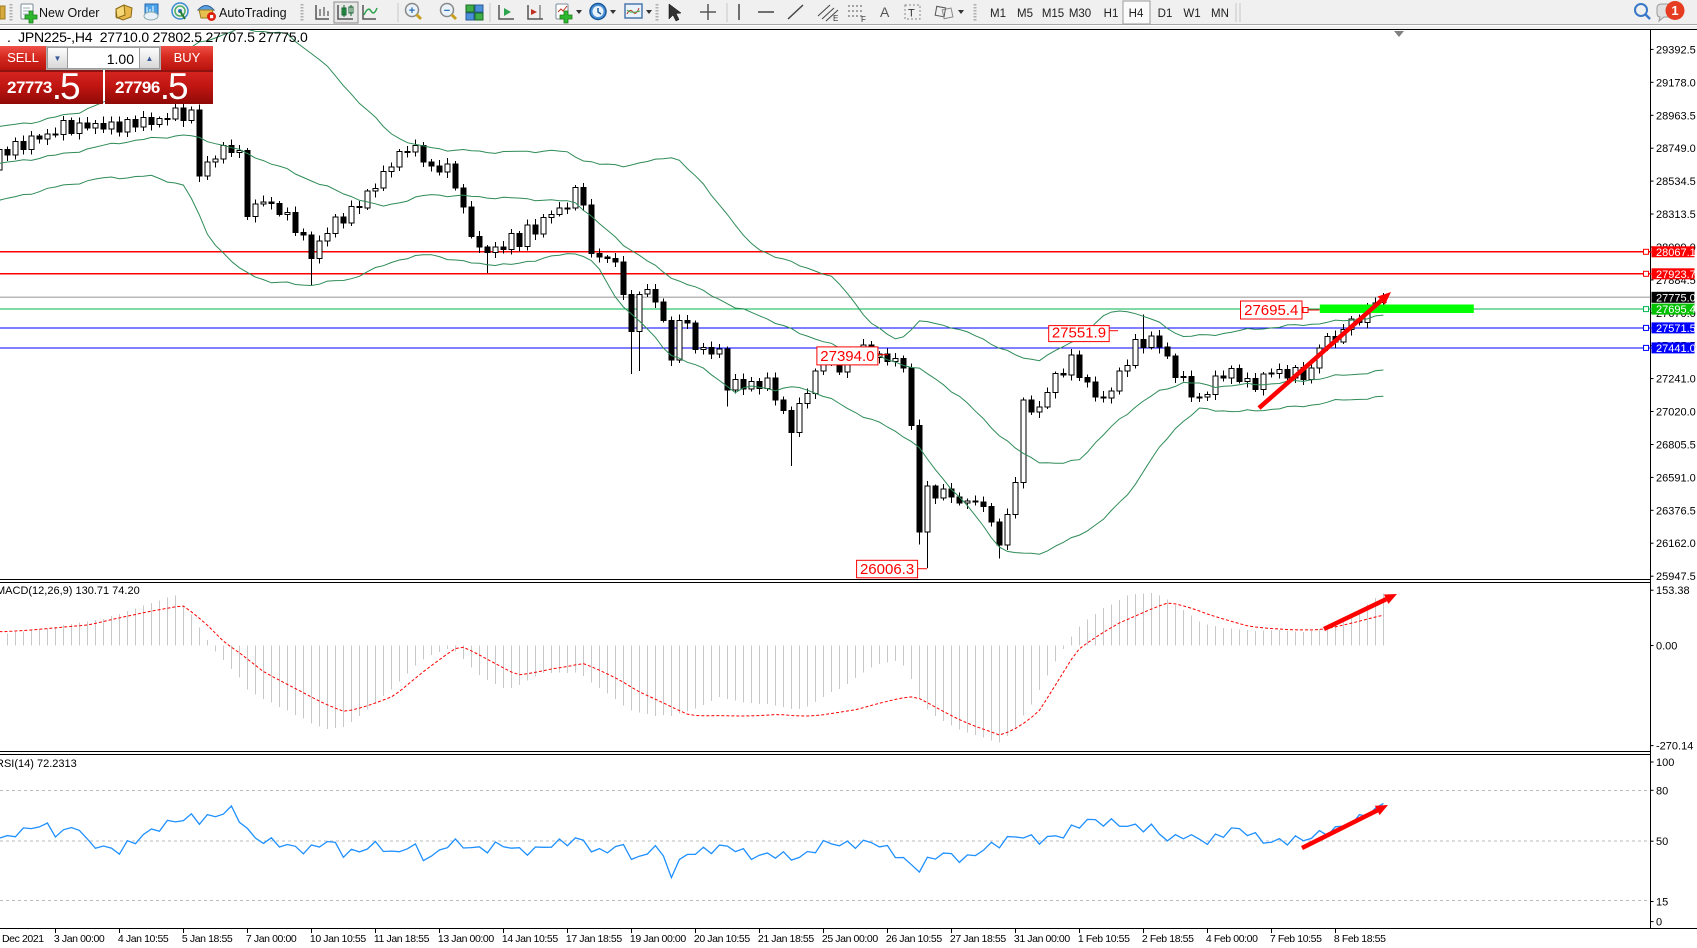 The image size is (1697, 948). I want to click on svg-text: A, so click(885, 12).